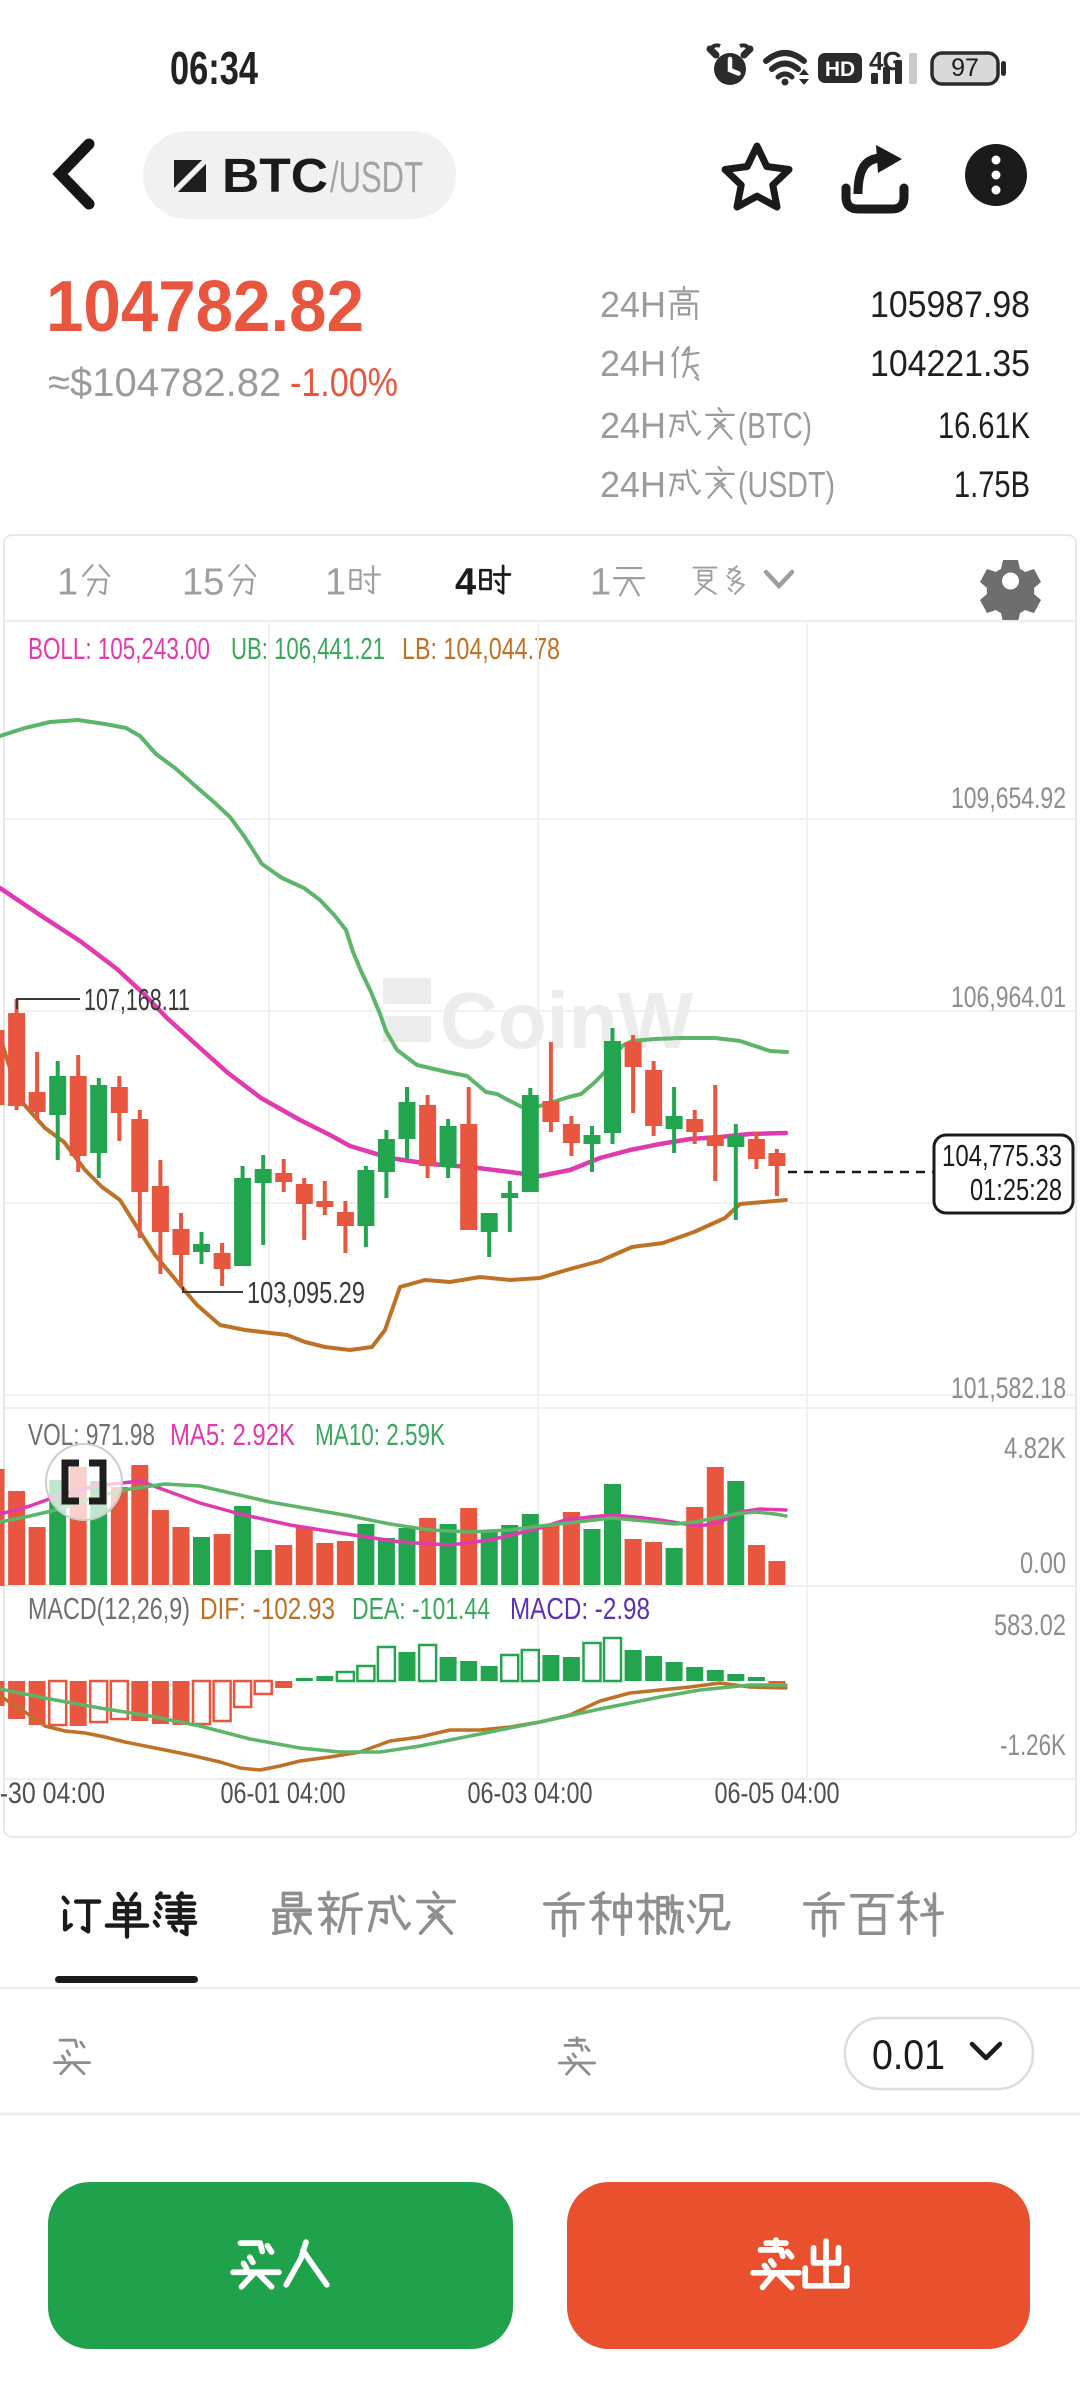 This screenshot has width=1080, height=2405. Describe the element at coordinates (908, 2054) in the screenshot. I see `svg-text: 0.01` at that location.